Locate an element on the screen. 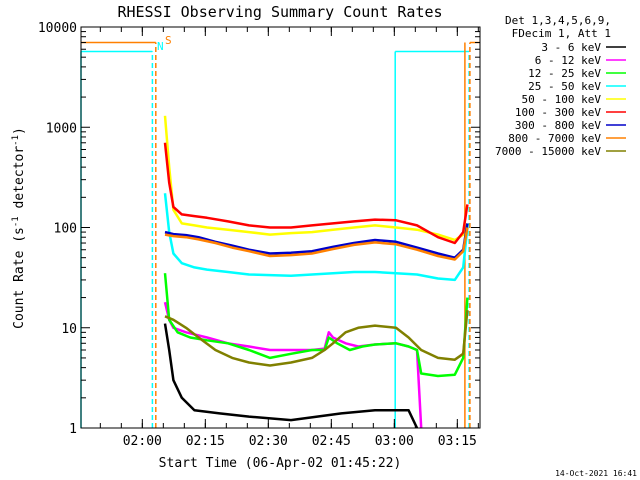 Image resolution: width=640 pixels, height=480 pixels. y-axis-label: Count Rate (s-1 detector-1) is located at coordinates (19, 228).